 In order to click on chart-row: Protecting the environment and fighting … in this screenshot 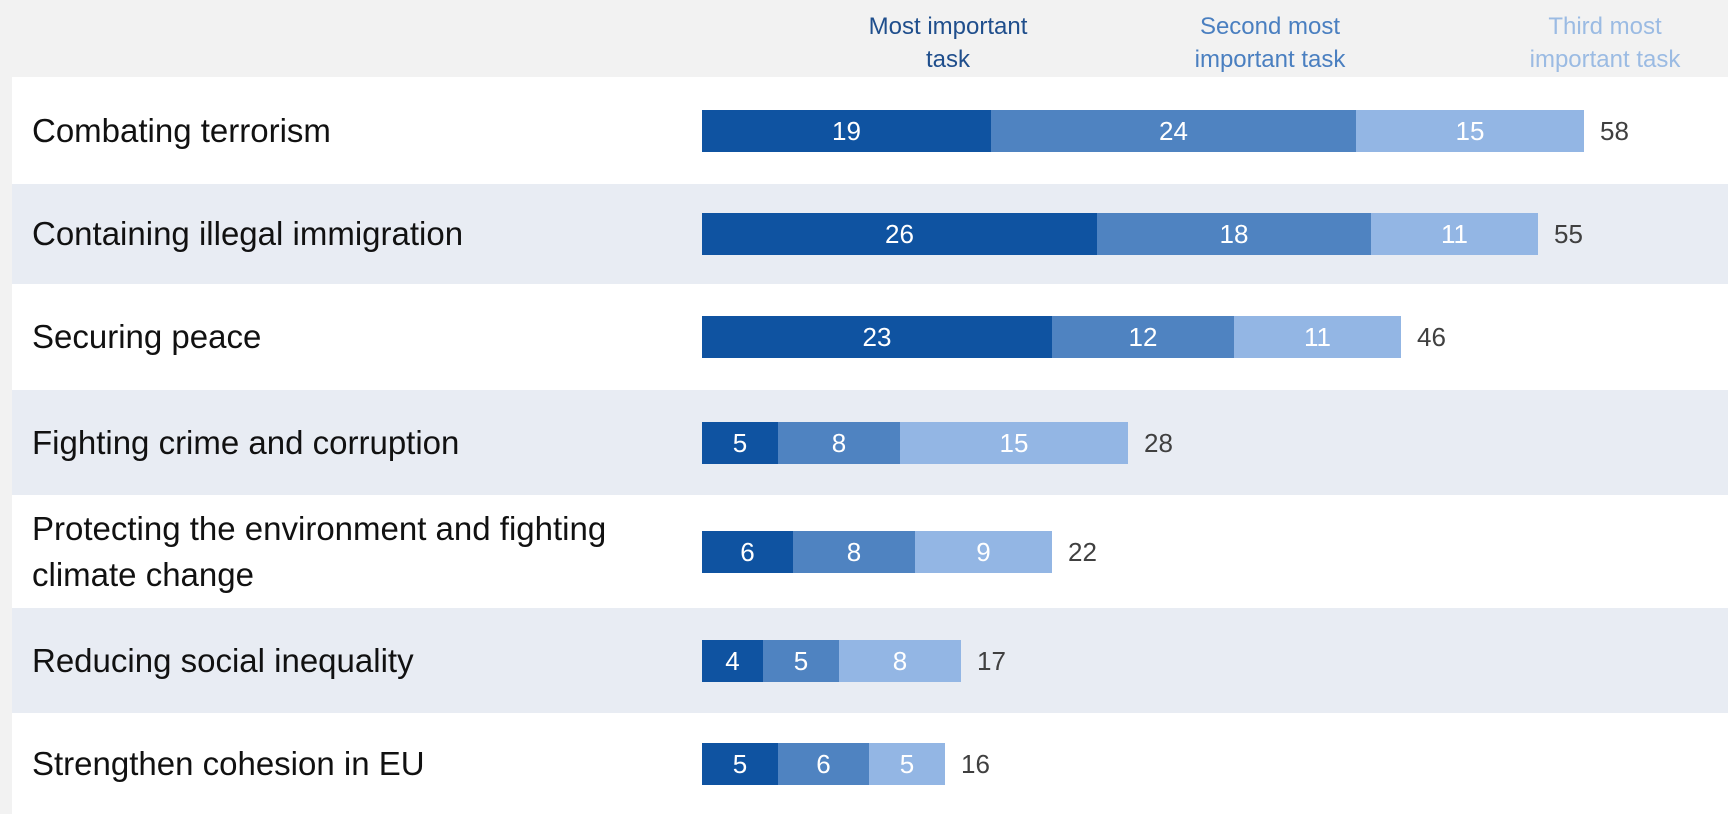, I will do `click(870, 551)`.